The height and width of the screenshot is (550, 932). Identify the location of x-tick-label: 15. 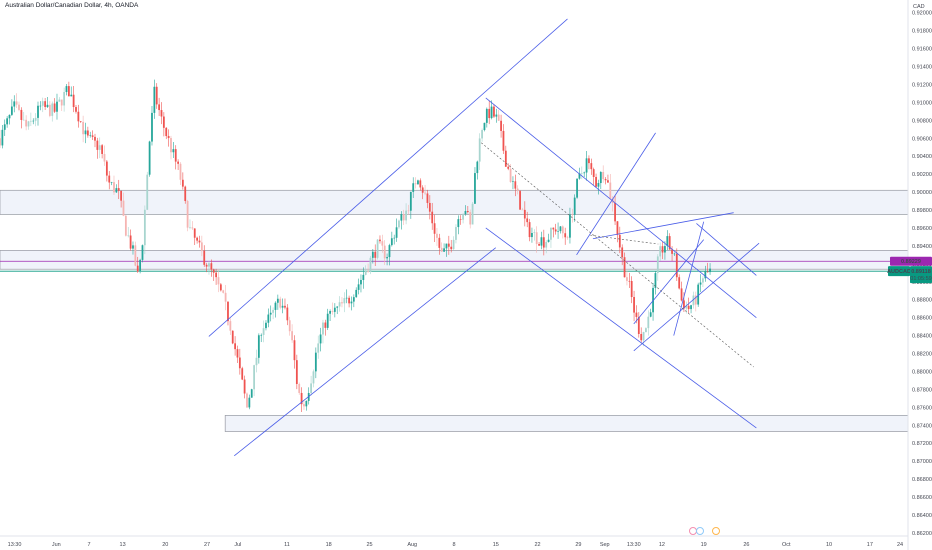
(496, 545).